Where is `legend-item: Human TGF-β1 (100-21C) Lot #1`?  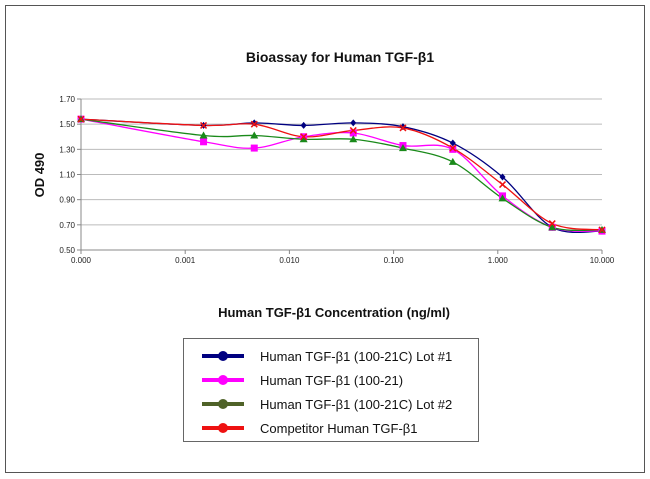 legend-item: Human TGF-β1 (100-21C) Lot #1 is located at coordinates (327, 356).